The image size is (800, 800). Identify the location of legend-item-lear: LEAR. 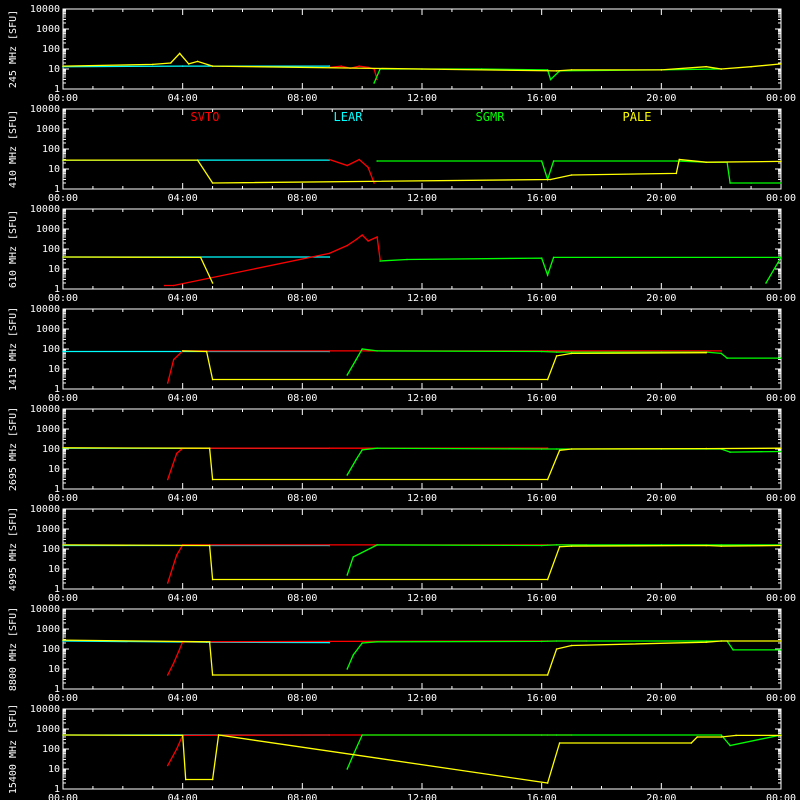
(349, 117).